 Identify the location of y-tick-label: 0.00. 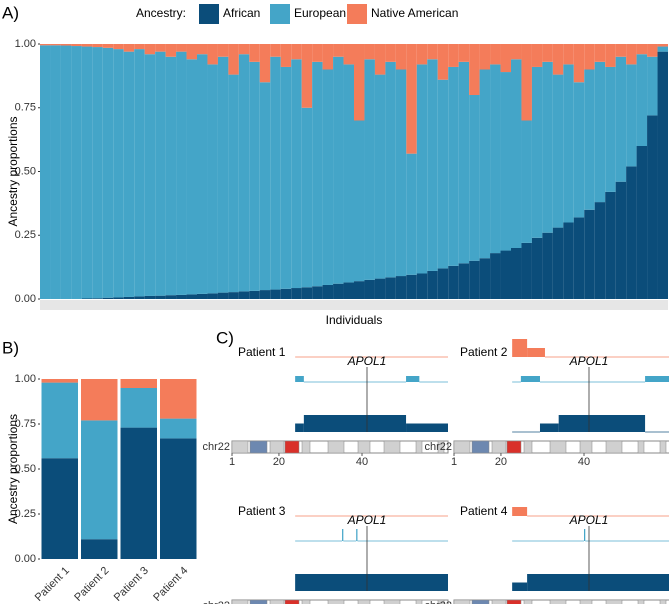
(25, 299).